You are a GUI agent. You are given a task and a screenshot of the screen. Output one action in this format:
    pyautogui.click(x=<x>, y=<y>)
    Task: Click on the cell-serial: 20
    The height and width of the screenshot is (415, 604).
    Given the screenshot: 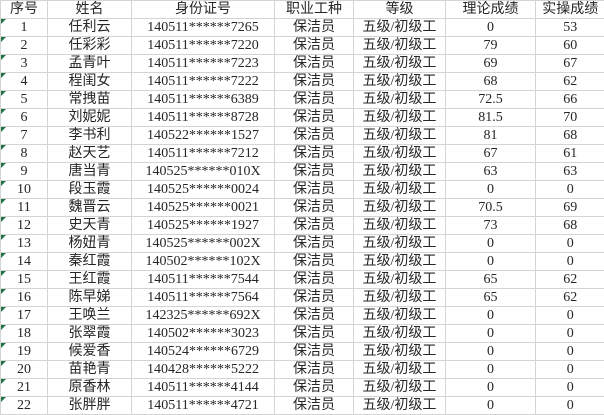 What is the action you would take?
    pyautogui.click(x=24, y=369)
    